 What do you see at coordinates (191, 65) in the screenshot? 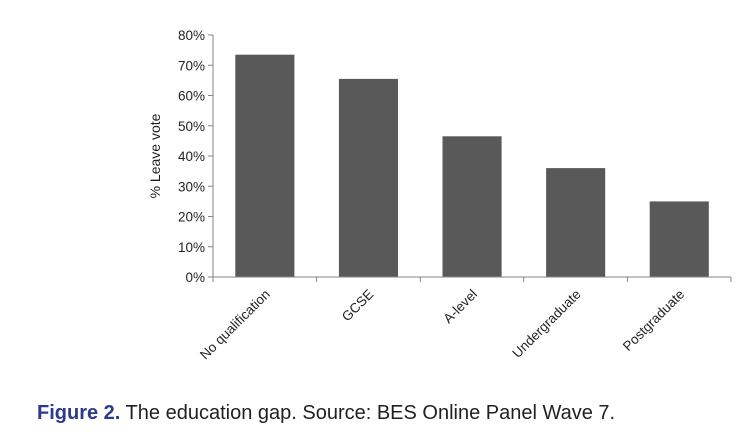
I see `y-tick-label: 70%` at bounding box center [191, 65].